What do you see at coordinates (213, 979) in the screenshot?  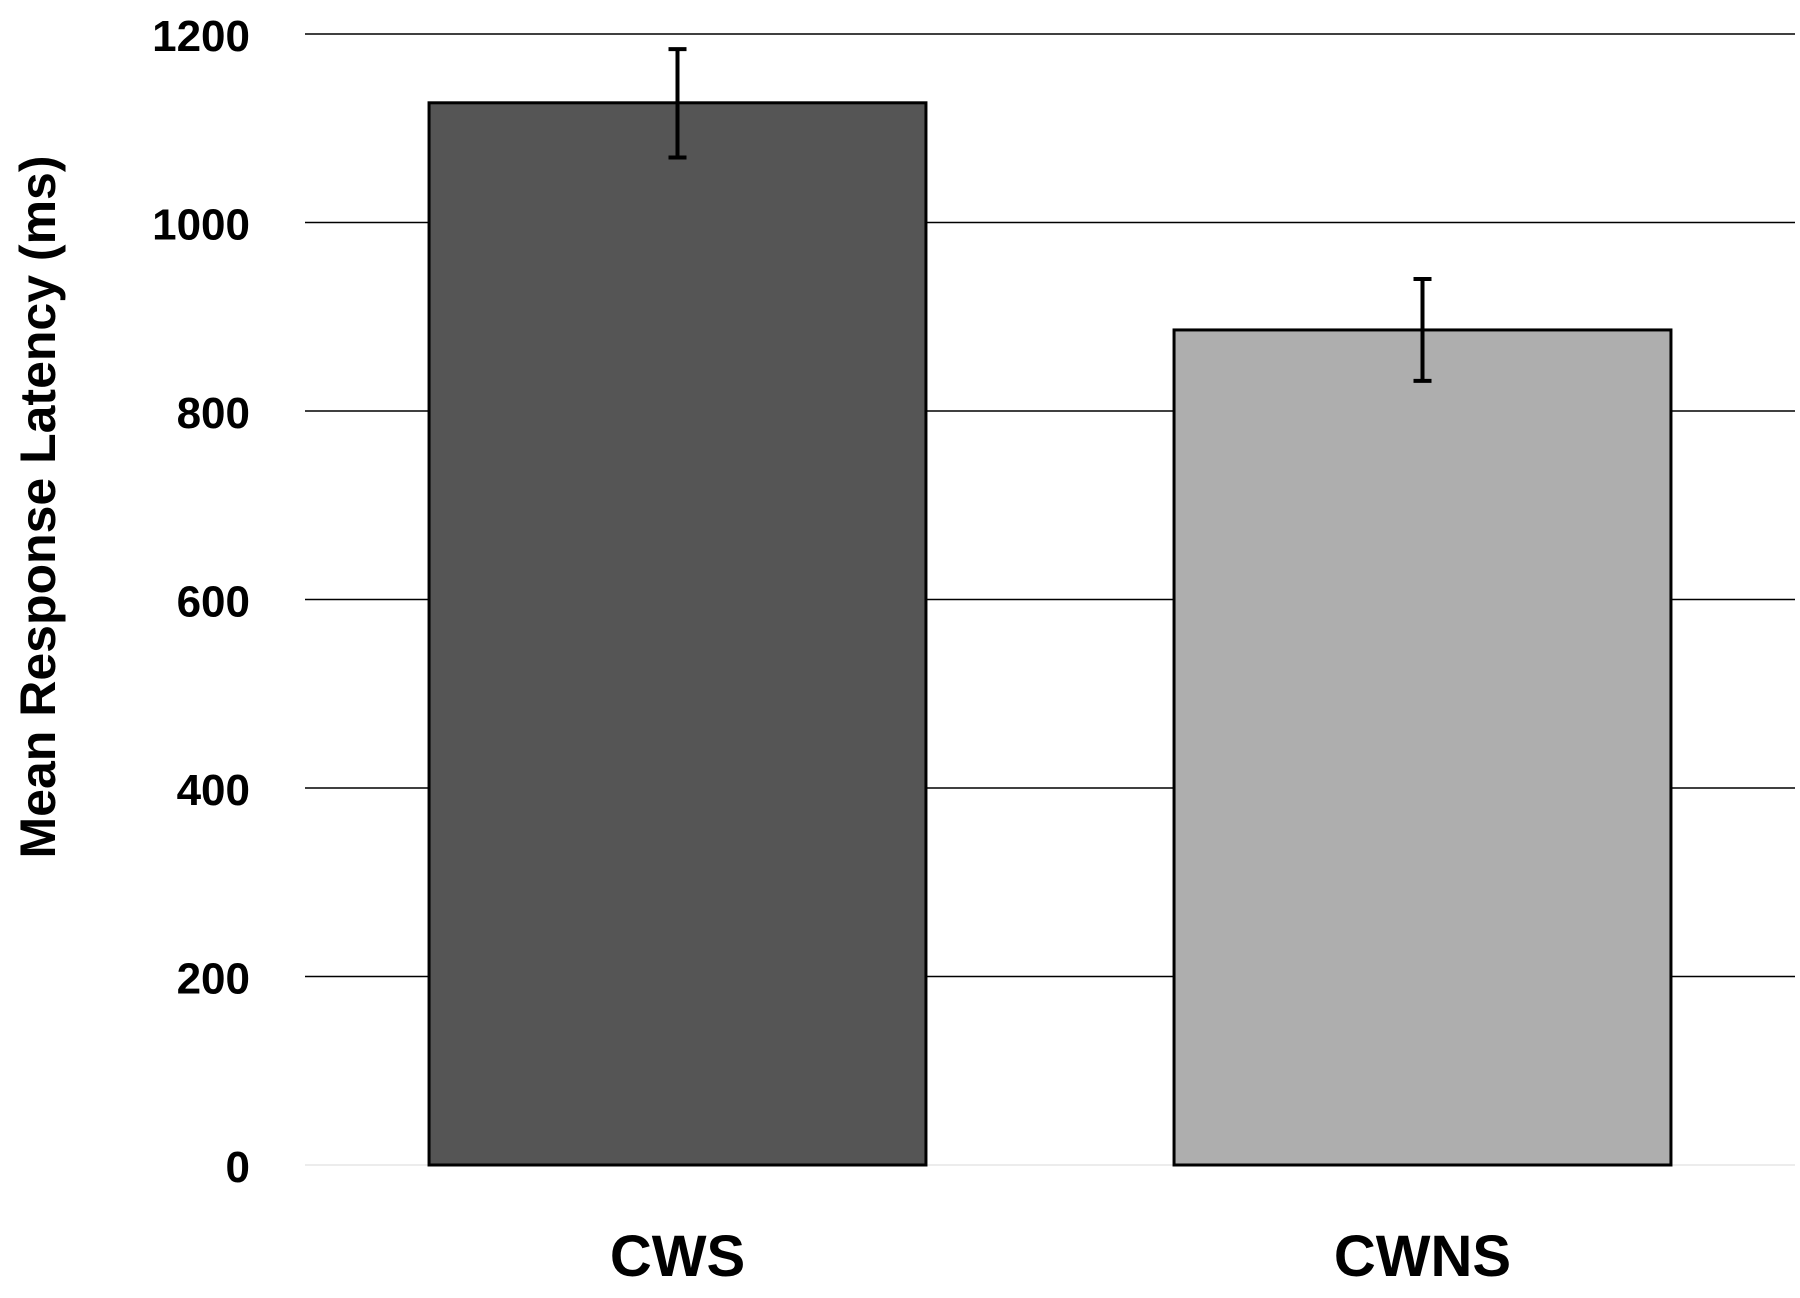 I see `y-tick-label: 200` at bounding box center [213, 979].